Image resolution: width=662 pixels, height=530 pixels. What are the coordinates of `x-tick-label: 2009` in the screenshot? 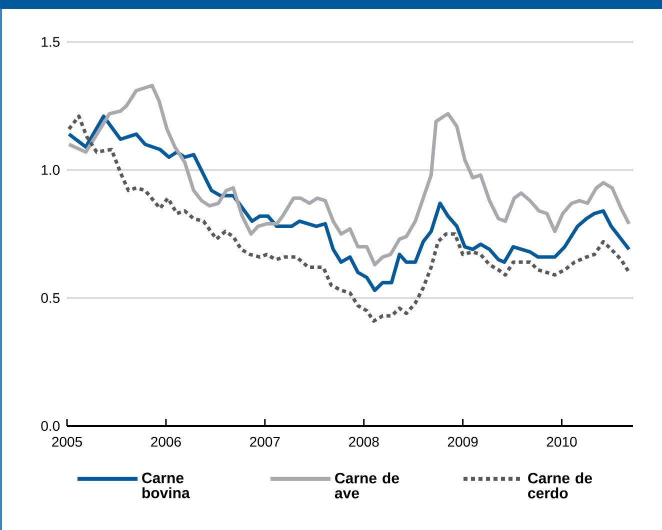 It's located at (463, 441).